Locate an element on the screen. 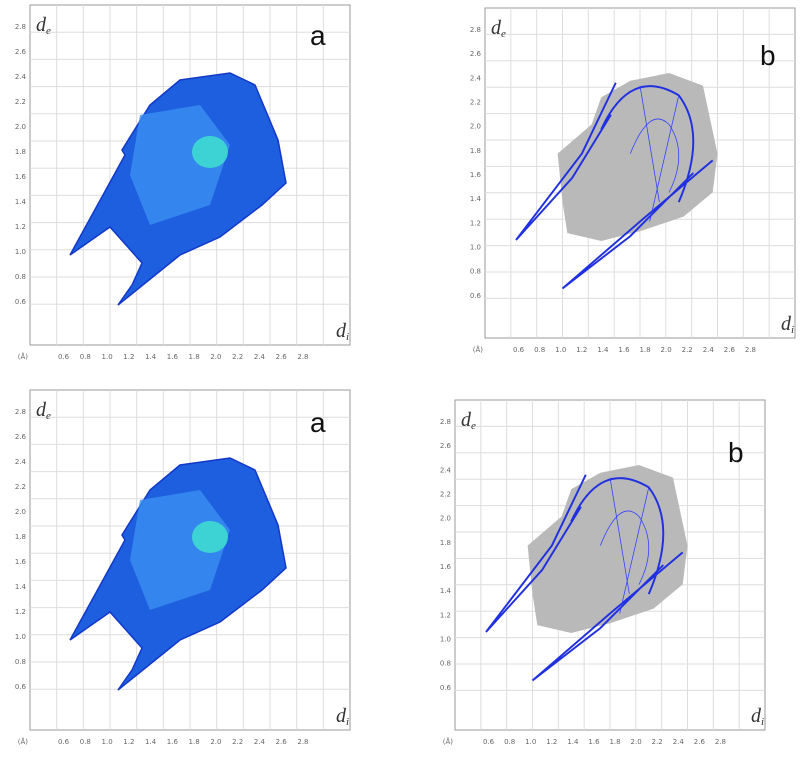  panel-label: a is located at coordinates (318, 422).